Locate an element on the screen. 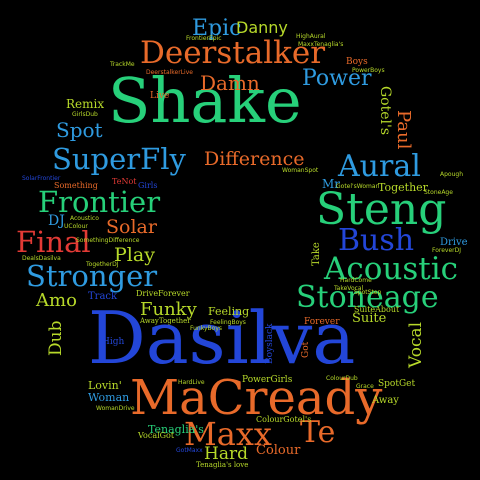 The width and height of the screenshot is (480, 480). word-remix: Remix is located at coordinates (85, 104).